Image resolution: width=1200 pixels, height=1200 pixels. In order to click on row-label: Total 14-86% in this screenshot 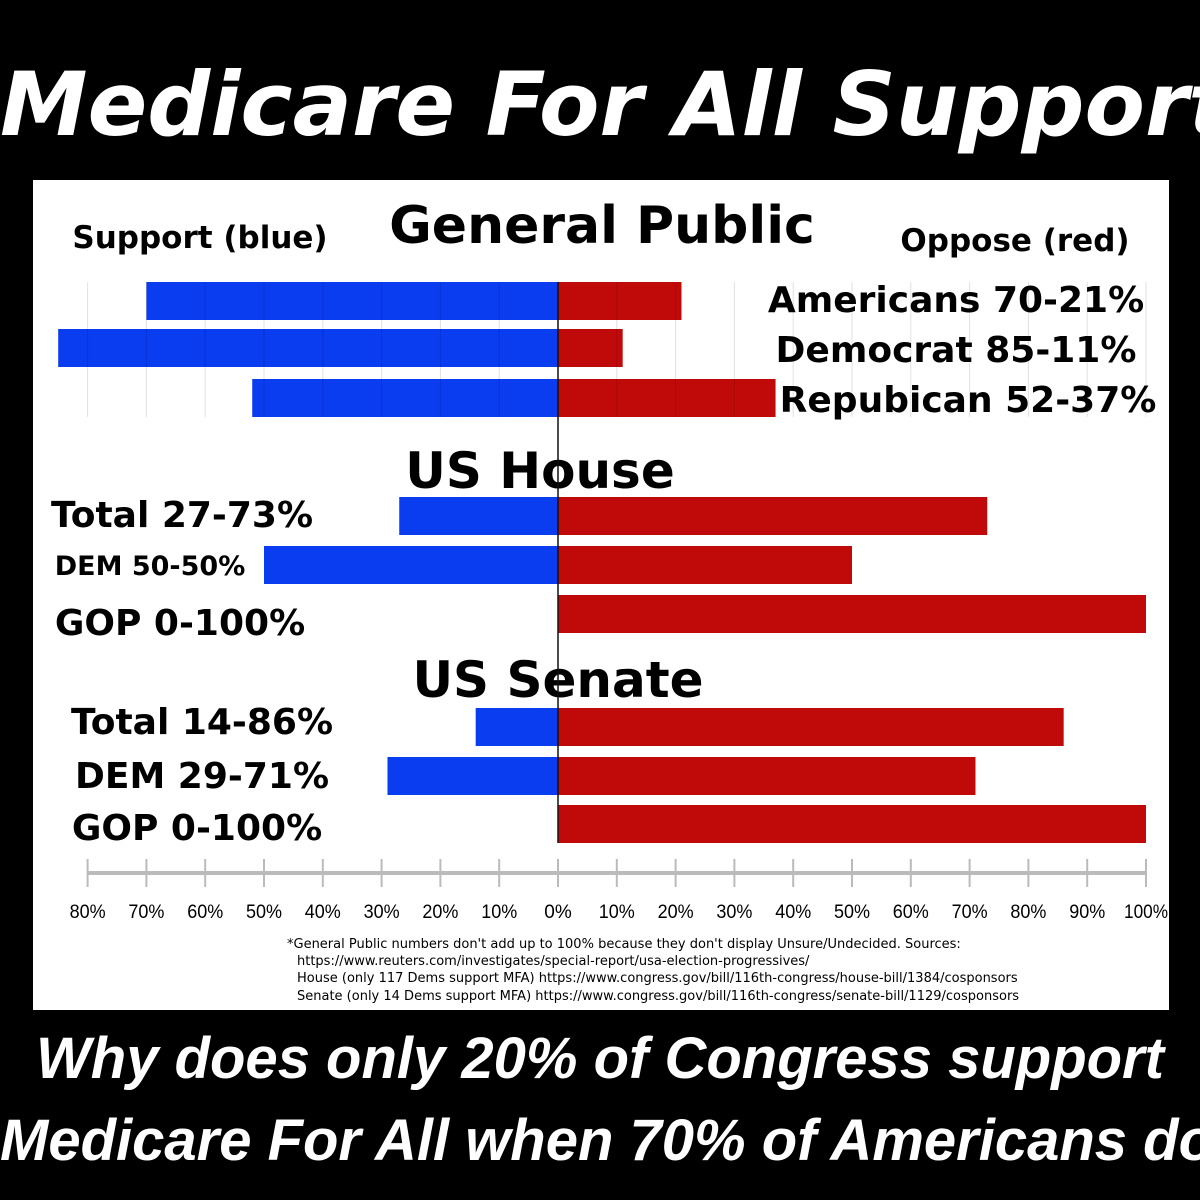, I will do `click(202, 722)`.